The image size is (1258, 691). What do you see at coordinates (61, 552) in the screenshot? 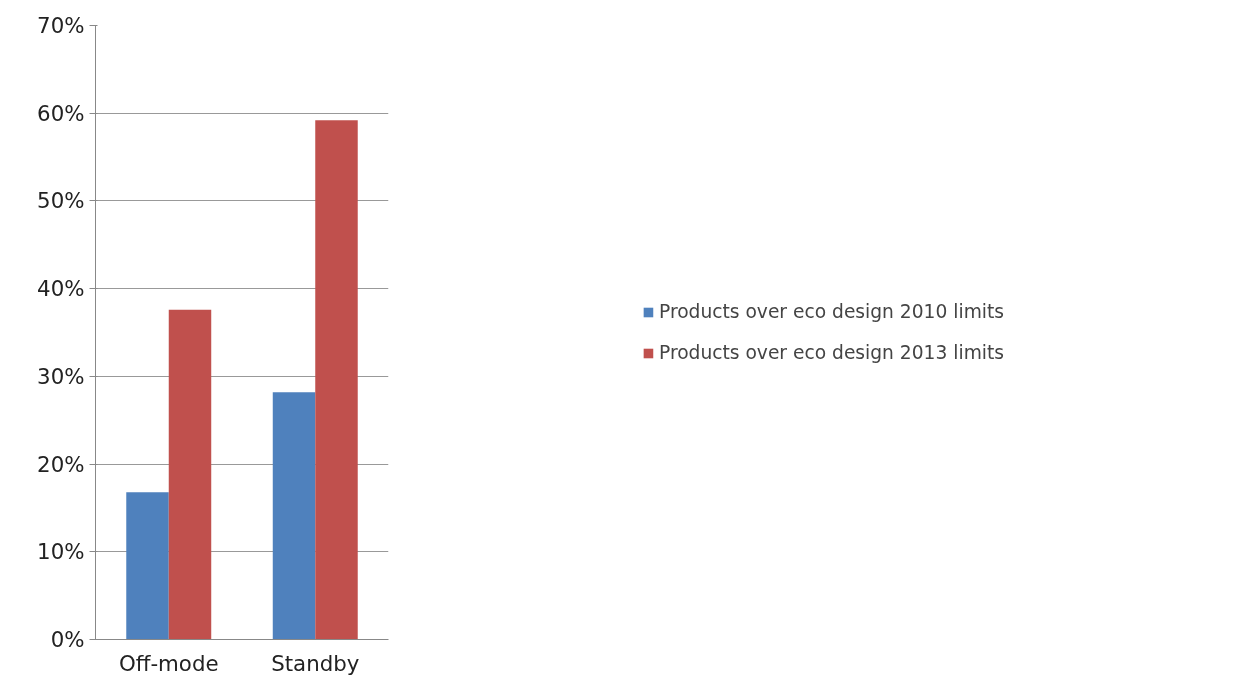
I see `y-tick-label: 10%` at bounding box center [61, 552].